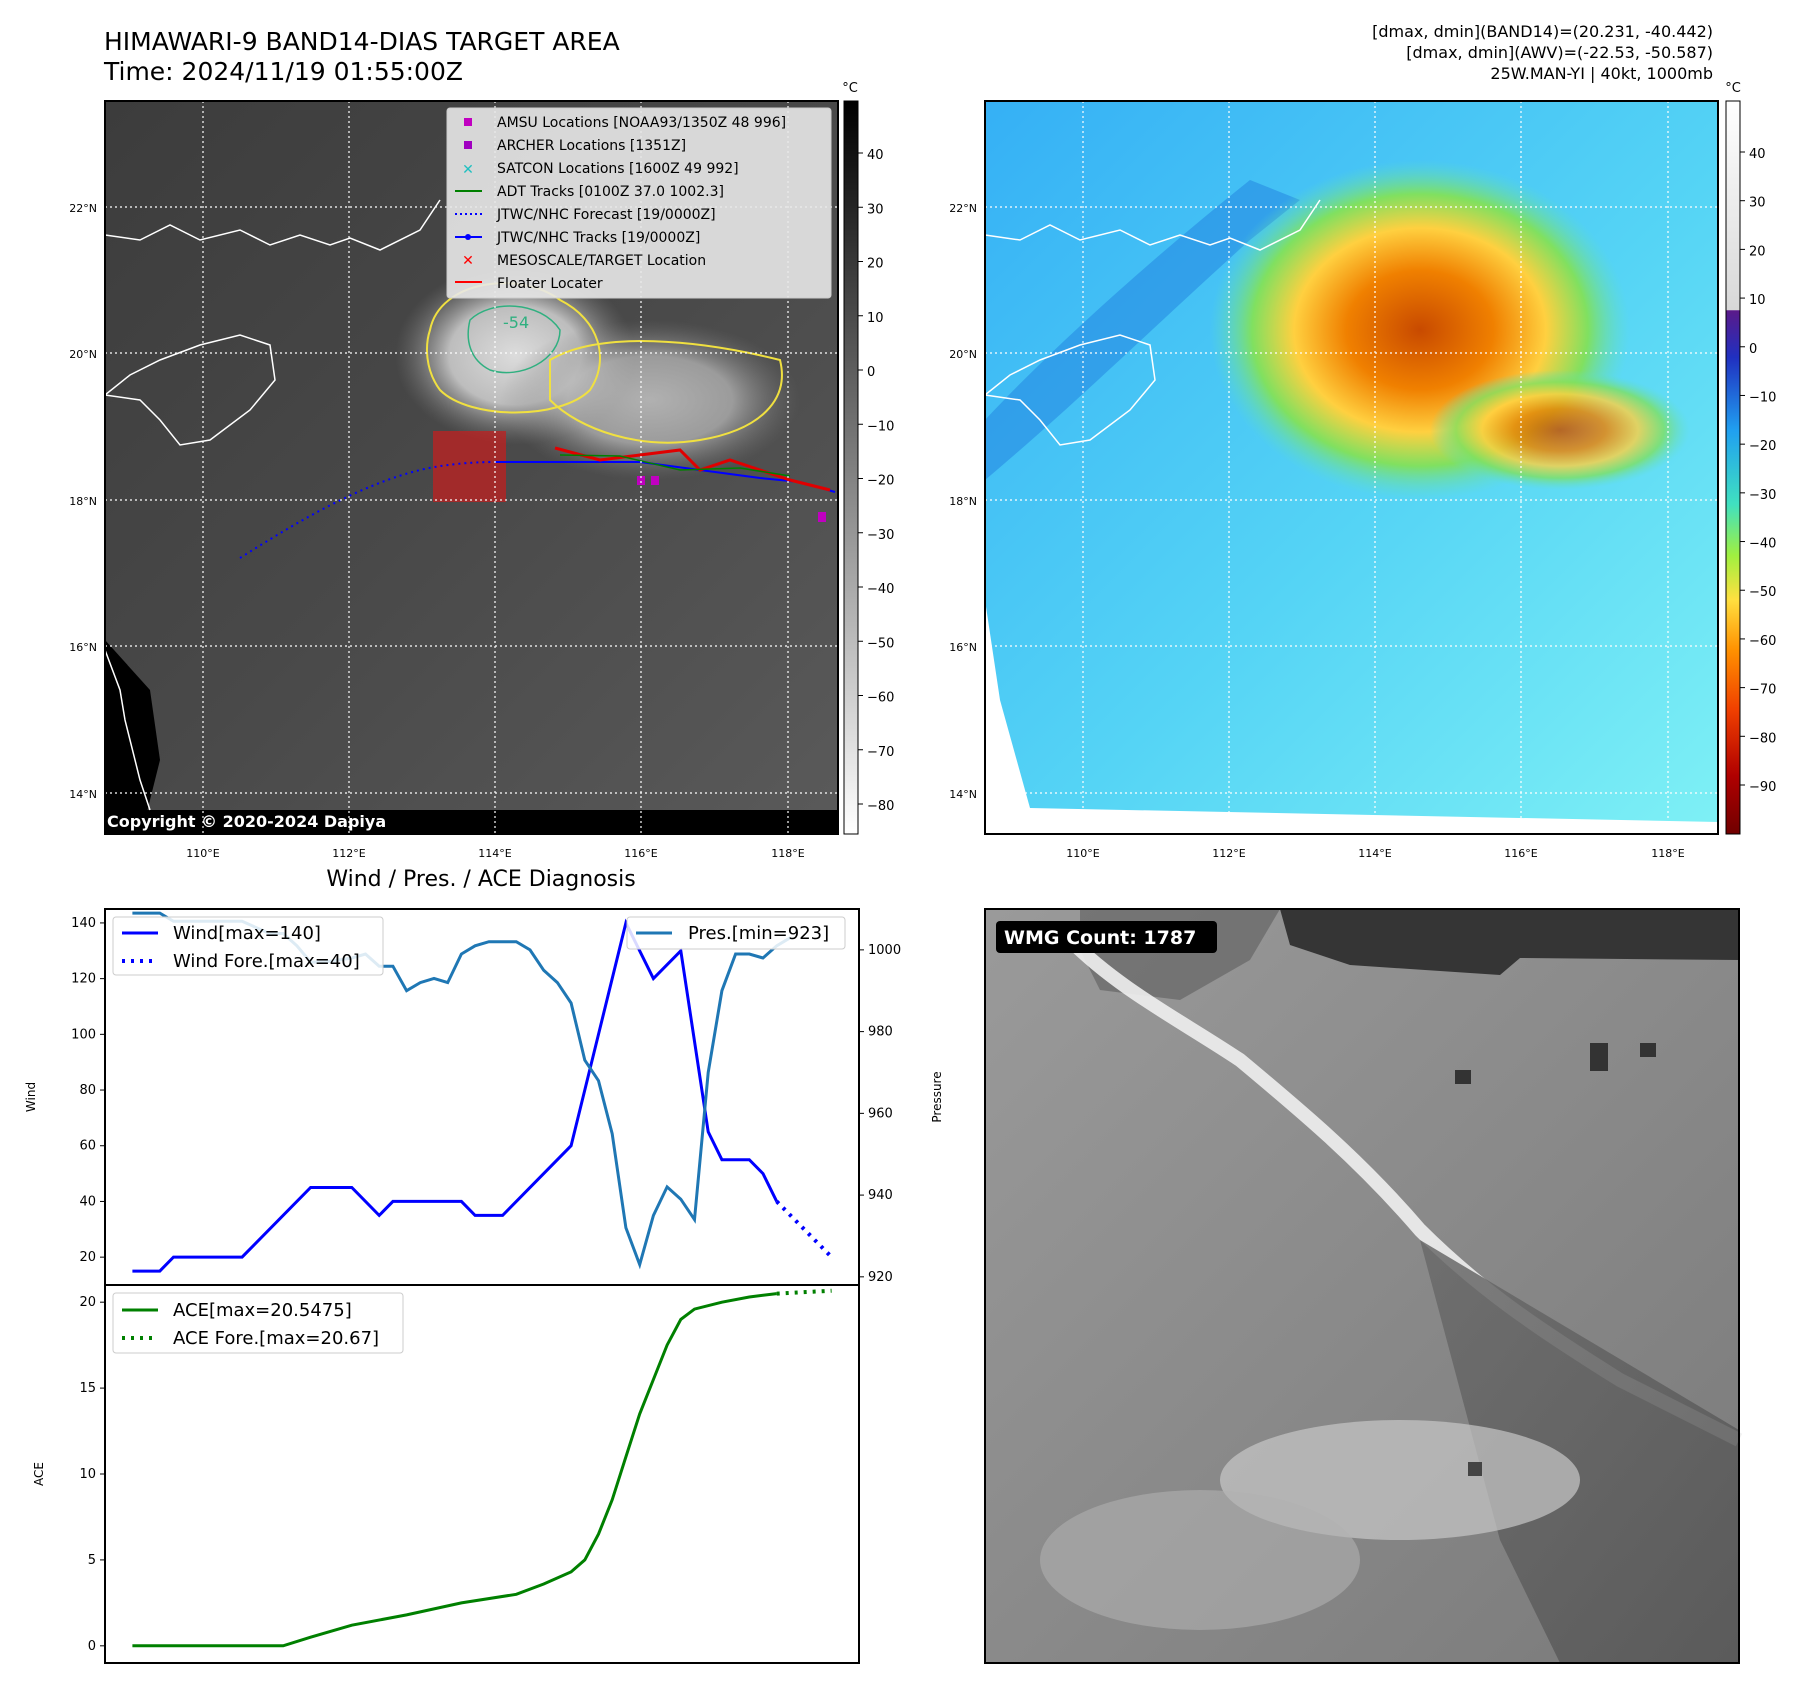 The width and height of the screenshot is (1797, 1690). I want to click on ir-colorbar-tick-label: 10, so click(875, 318).